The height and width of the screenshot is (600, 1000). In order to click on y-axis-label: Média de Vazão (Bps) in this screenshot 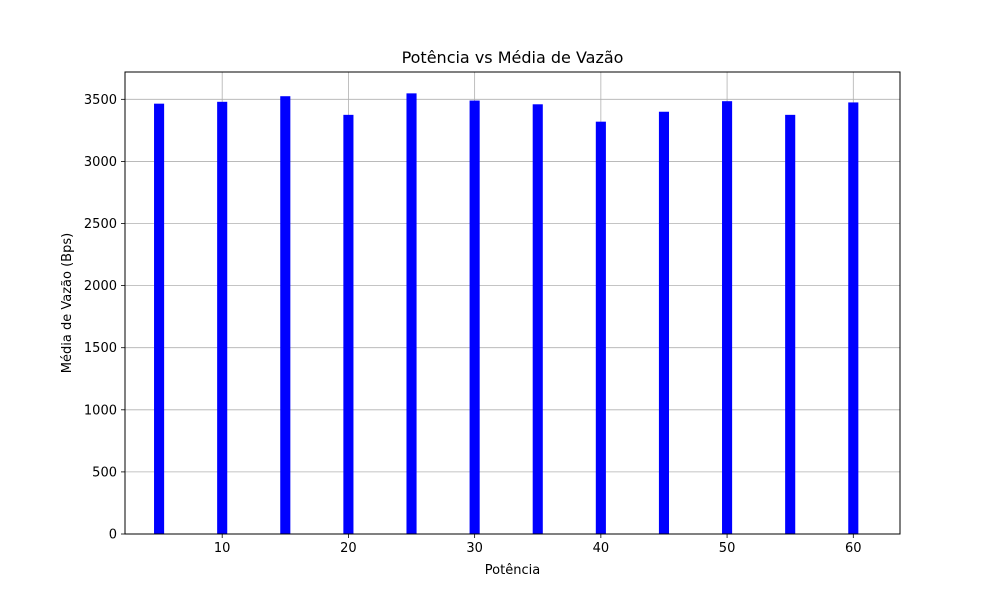, I will do `click(67, 303)`.